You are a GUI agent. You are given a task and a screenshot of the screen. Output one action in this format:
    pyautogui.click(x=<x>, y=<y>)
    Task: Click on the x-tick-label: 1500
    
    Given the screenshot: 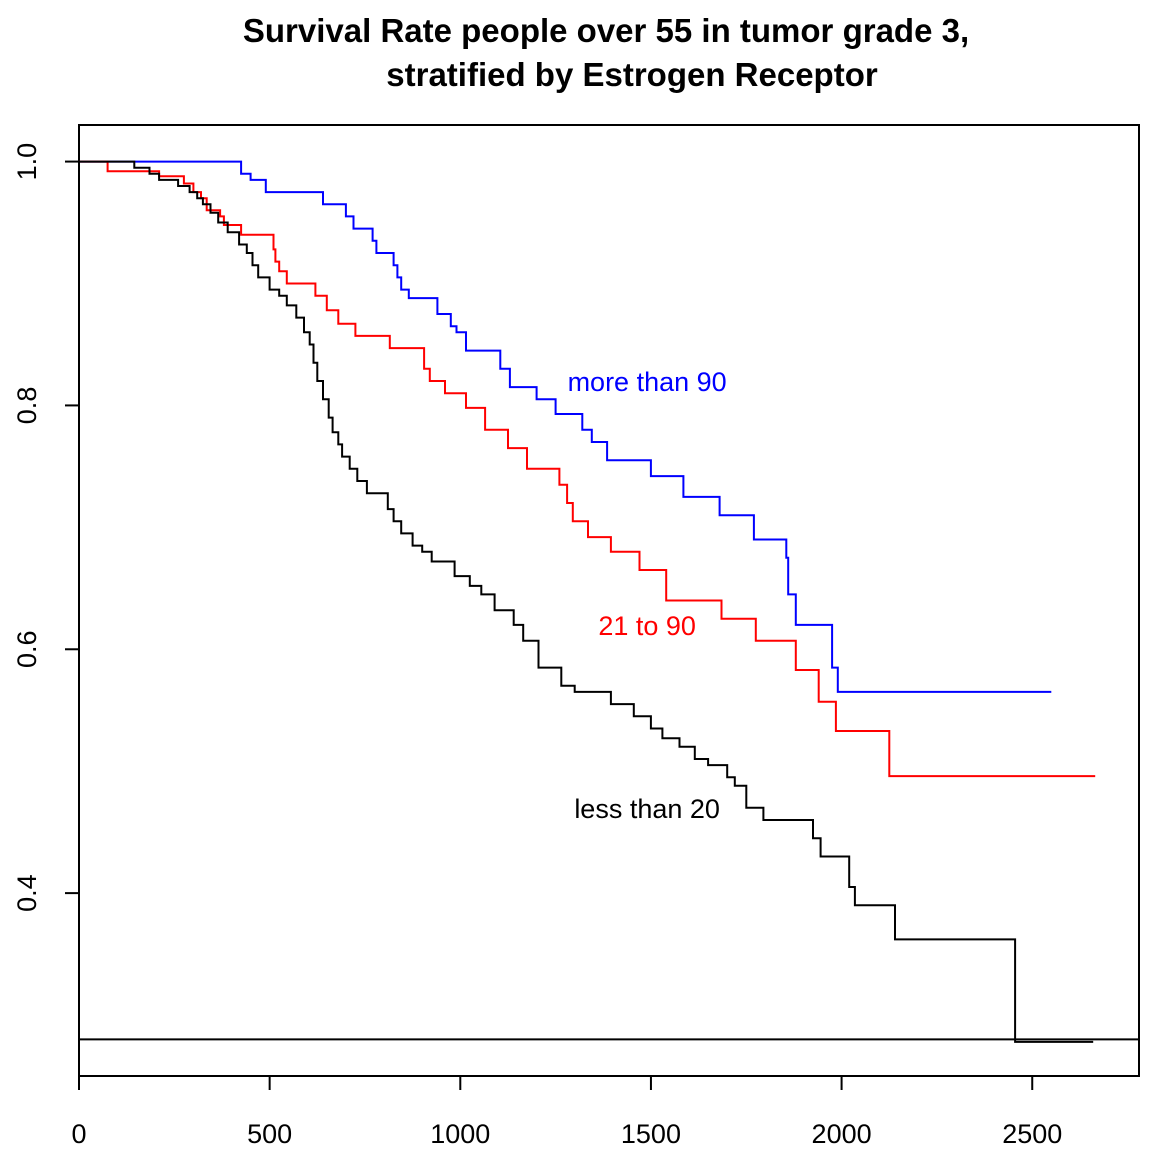 What is the action you would take?
    pyautogui.click(x=651, y=1134)
    